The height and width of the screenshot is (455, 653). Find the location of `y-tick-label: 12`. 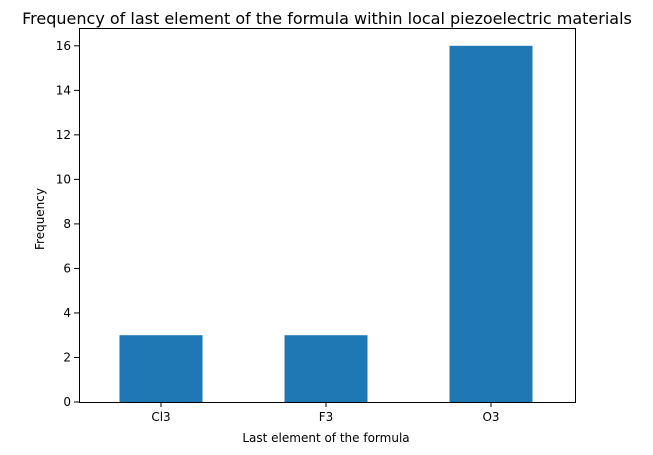

y-tick-label: 12 is located at coordinates (63, 135).